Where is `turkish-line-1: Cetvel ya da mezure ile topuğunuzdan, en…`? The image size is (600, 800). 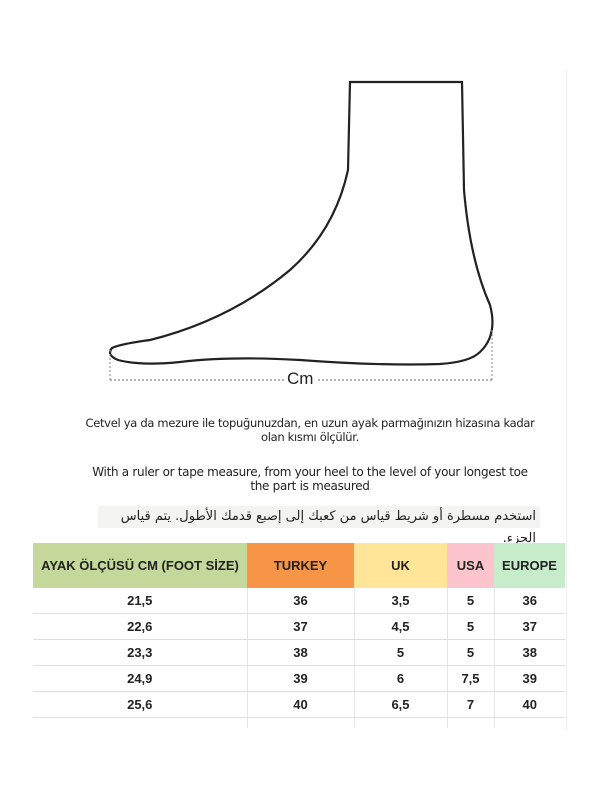
turkish-line-1: Cetvel ya da mezure ile topuğunuzdan, en… is located at coordinates (310, 423).